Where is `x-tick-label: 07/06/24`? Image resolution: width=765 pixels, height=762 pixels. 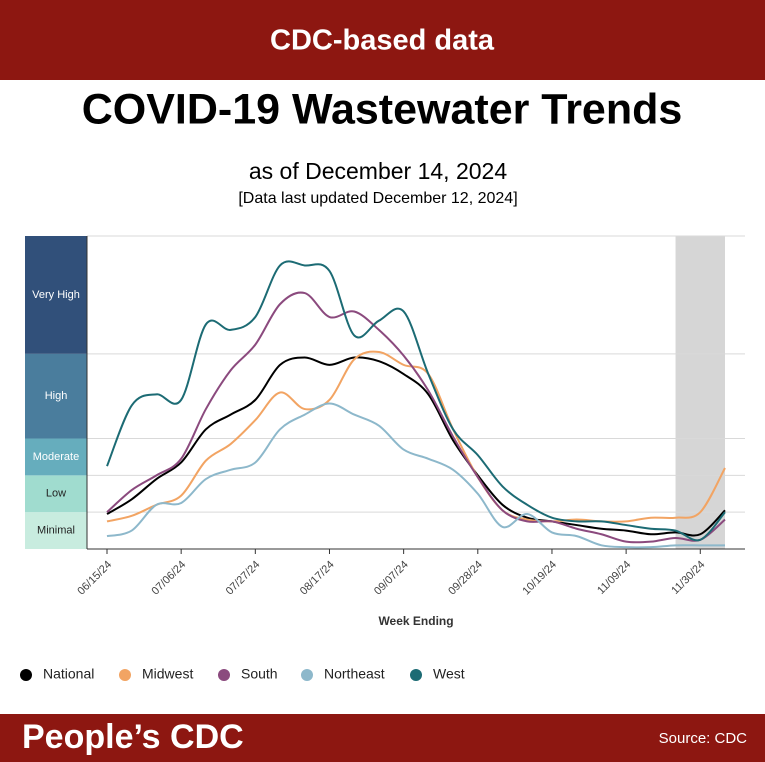 x-tick-label: 07/06/24 is located at coordinates (169, 578).